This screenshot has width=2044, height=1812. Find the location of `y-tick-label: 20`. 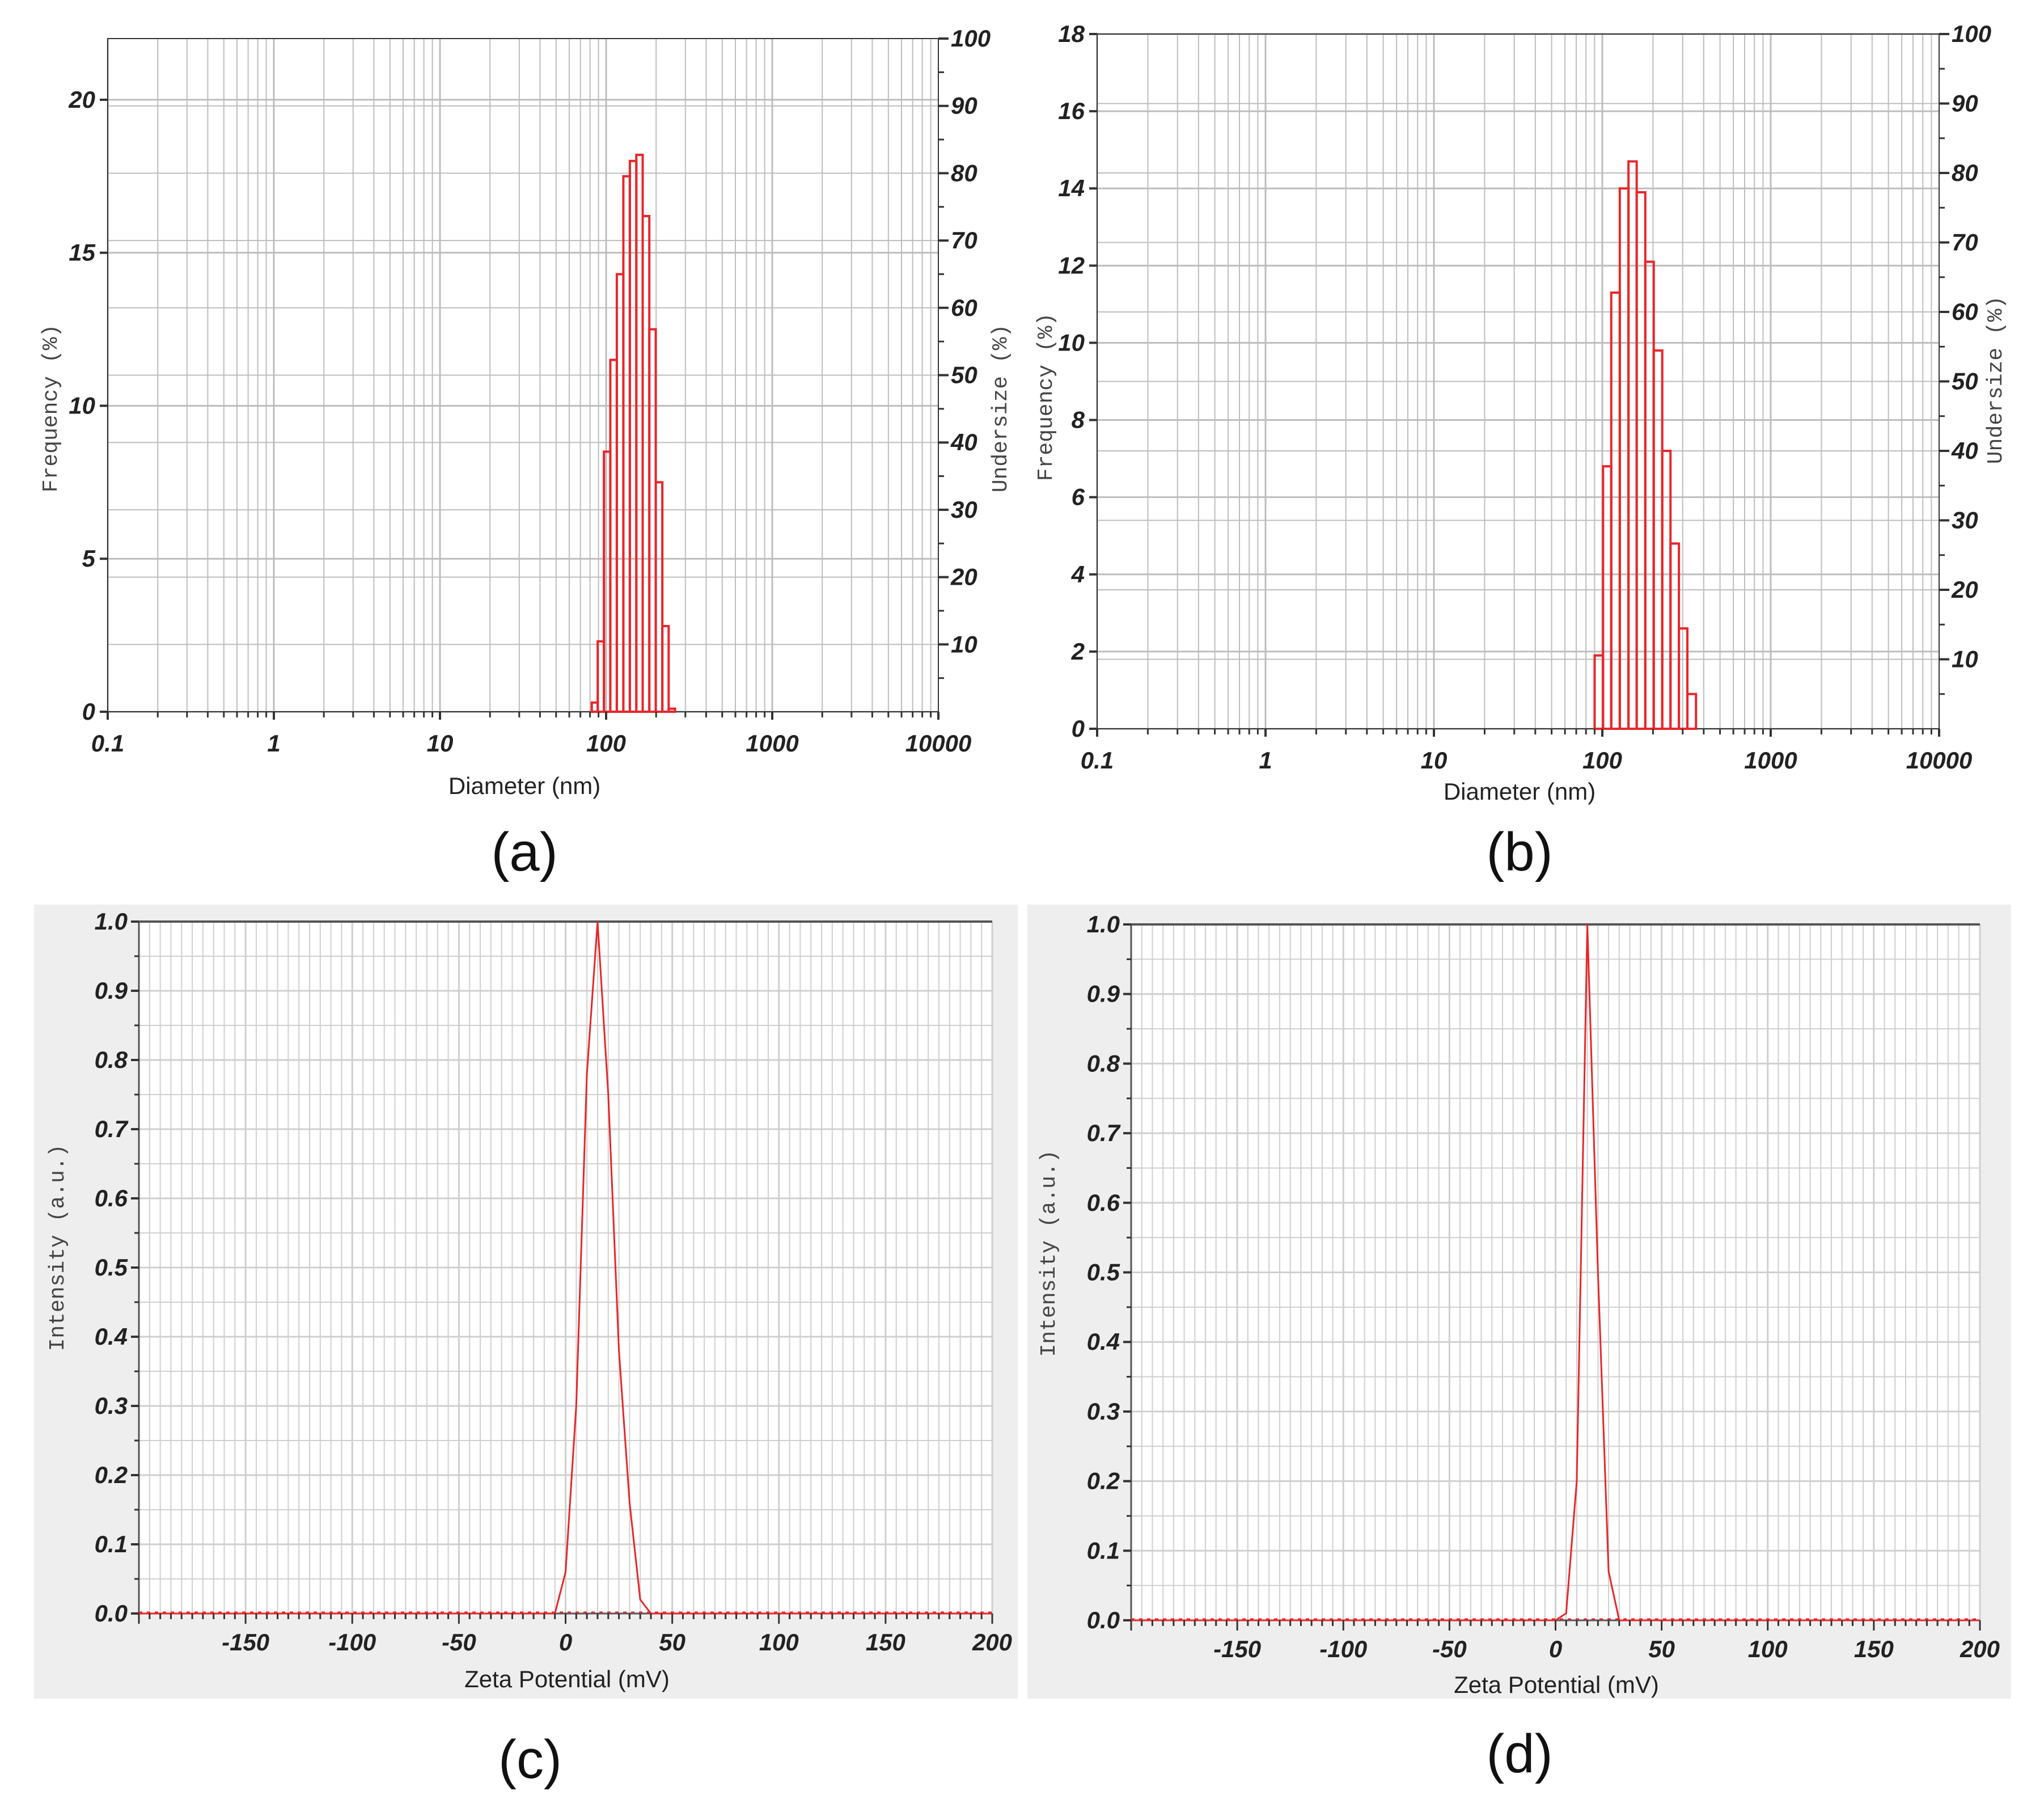

y-tick-label: 20 is located at coordinates (82, 99).